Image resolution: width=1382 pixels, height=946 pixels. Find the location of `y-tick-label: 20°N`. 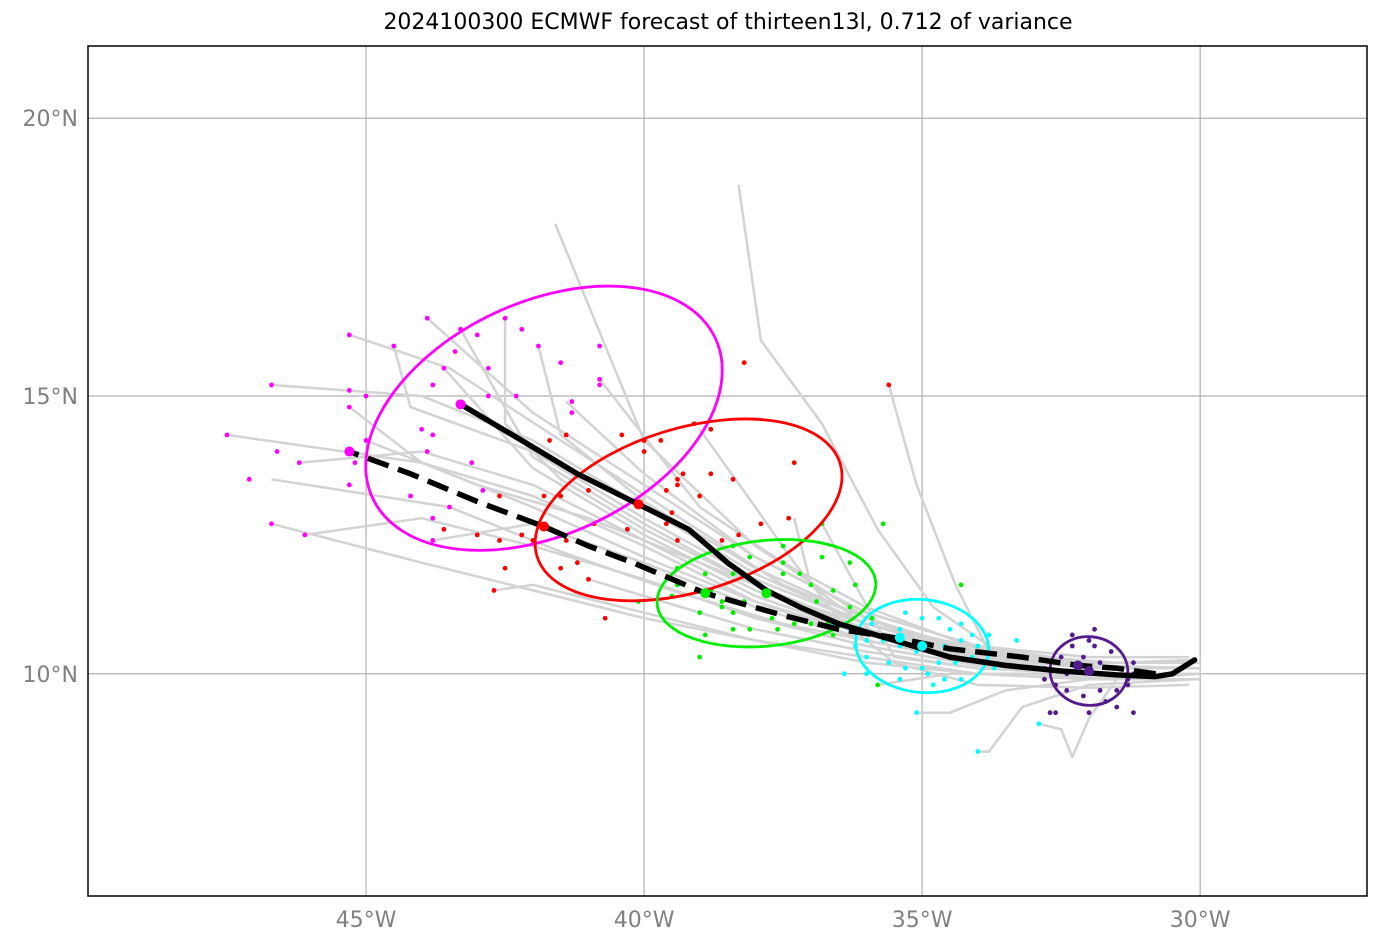

y-tick-label: 20°N is located at coordinates (50, 119).